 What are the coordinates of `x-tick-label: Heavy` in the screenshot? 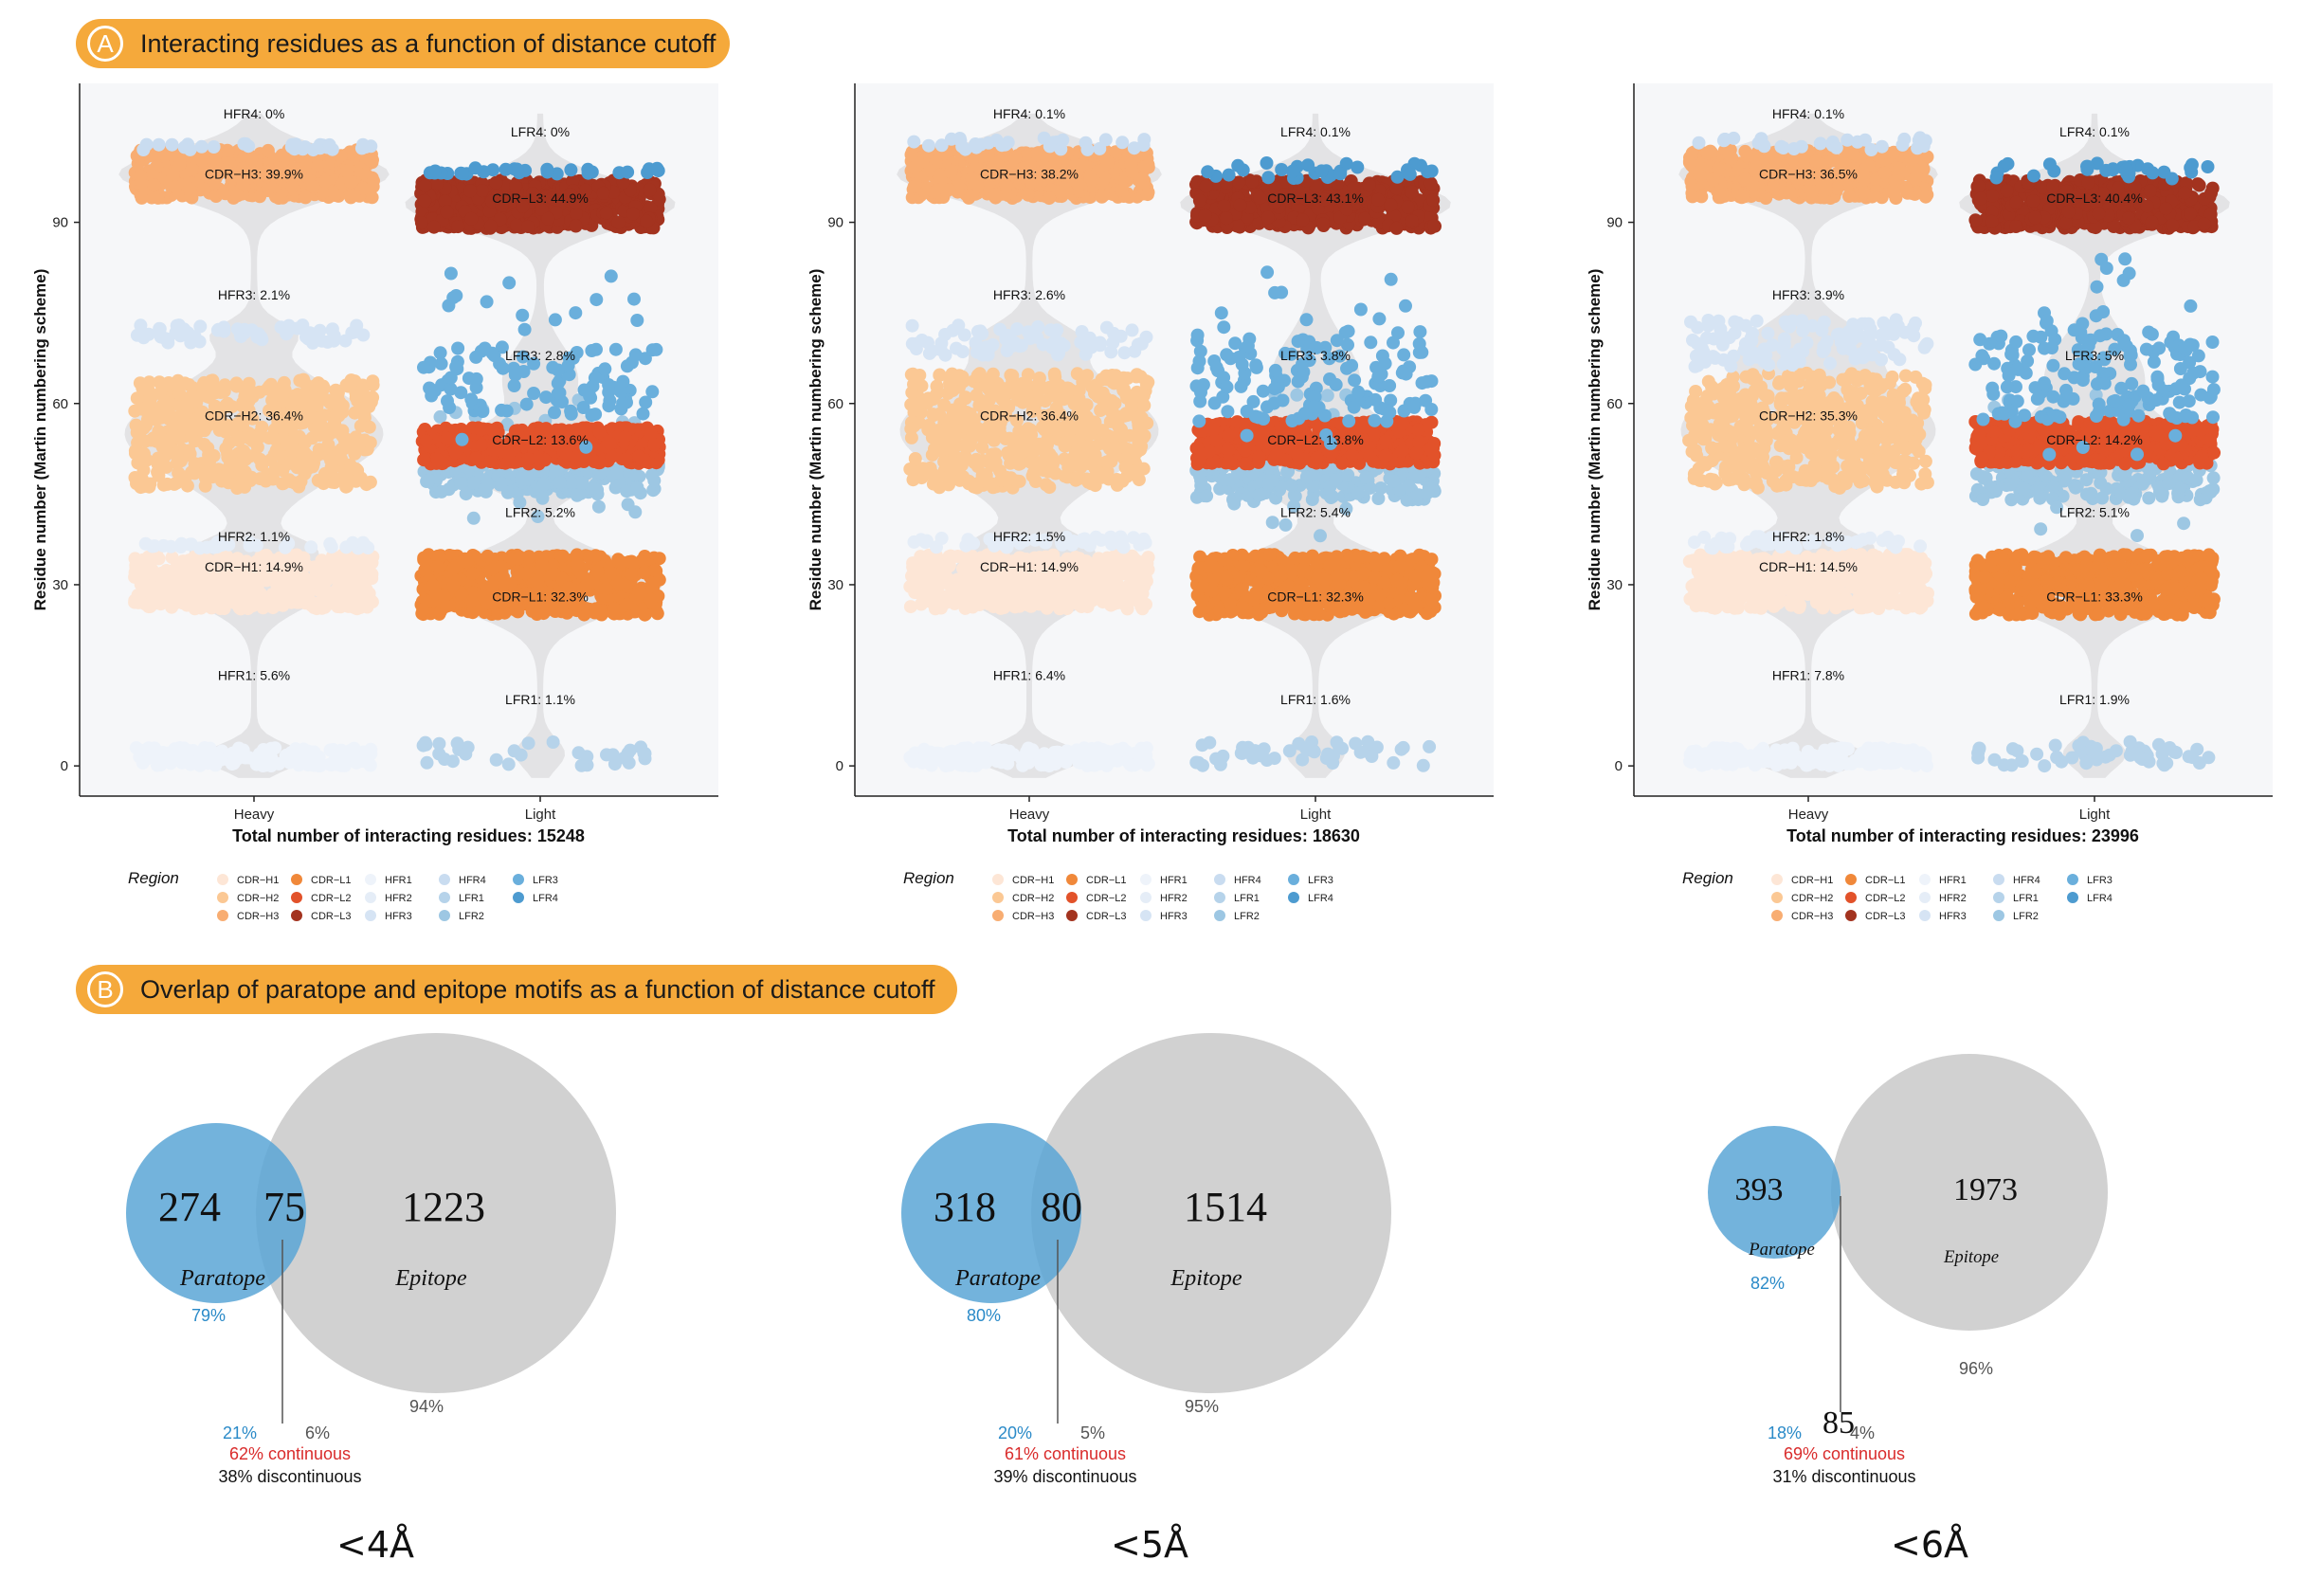 It's located at (254, 815).